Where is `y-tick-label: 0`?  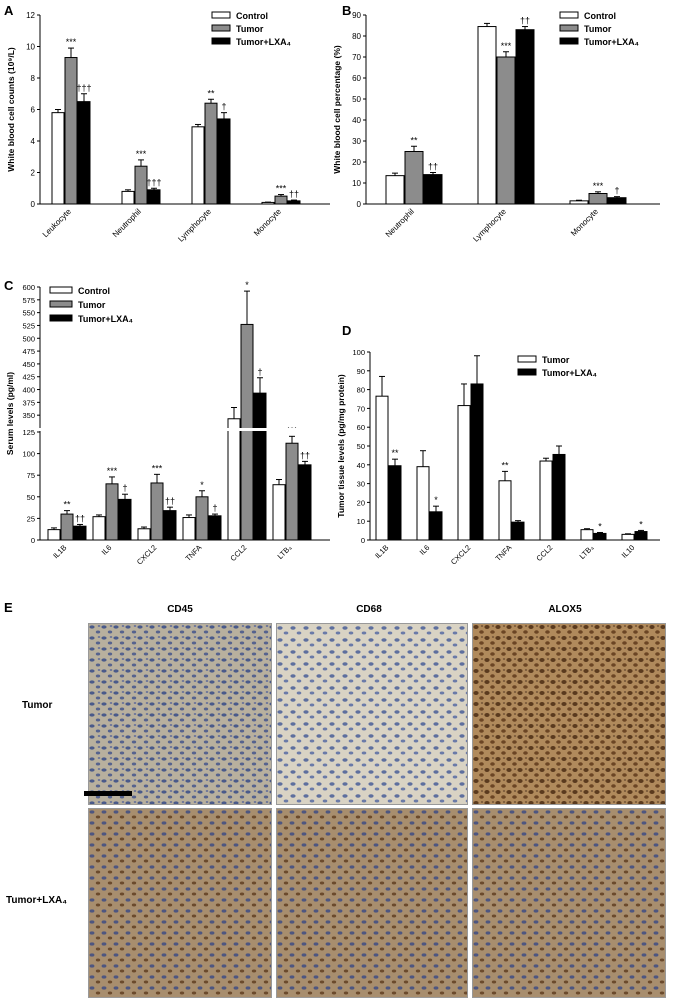 y-tick-label: 0 is located at coordinates (359, 204).